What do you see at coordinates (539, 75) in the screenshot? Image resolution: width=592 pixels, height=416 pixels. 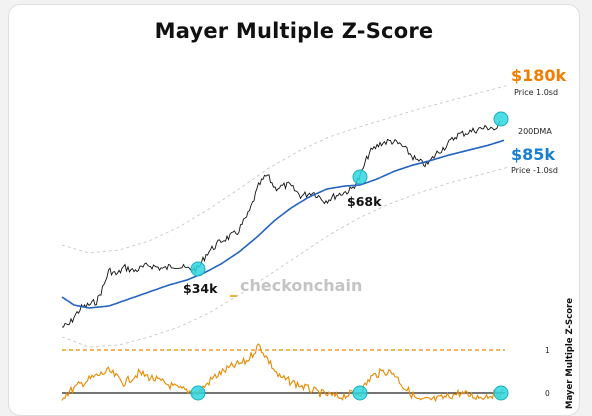 I see `upper-band-value: $180k` at bounding box center [539, 75].